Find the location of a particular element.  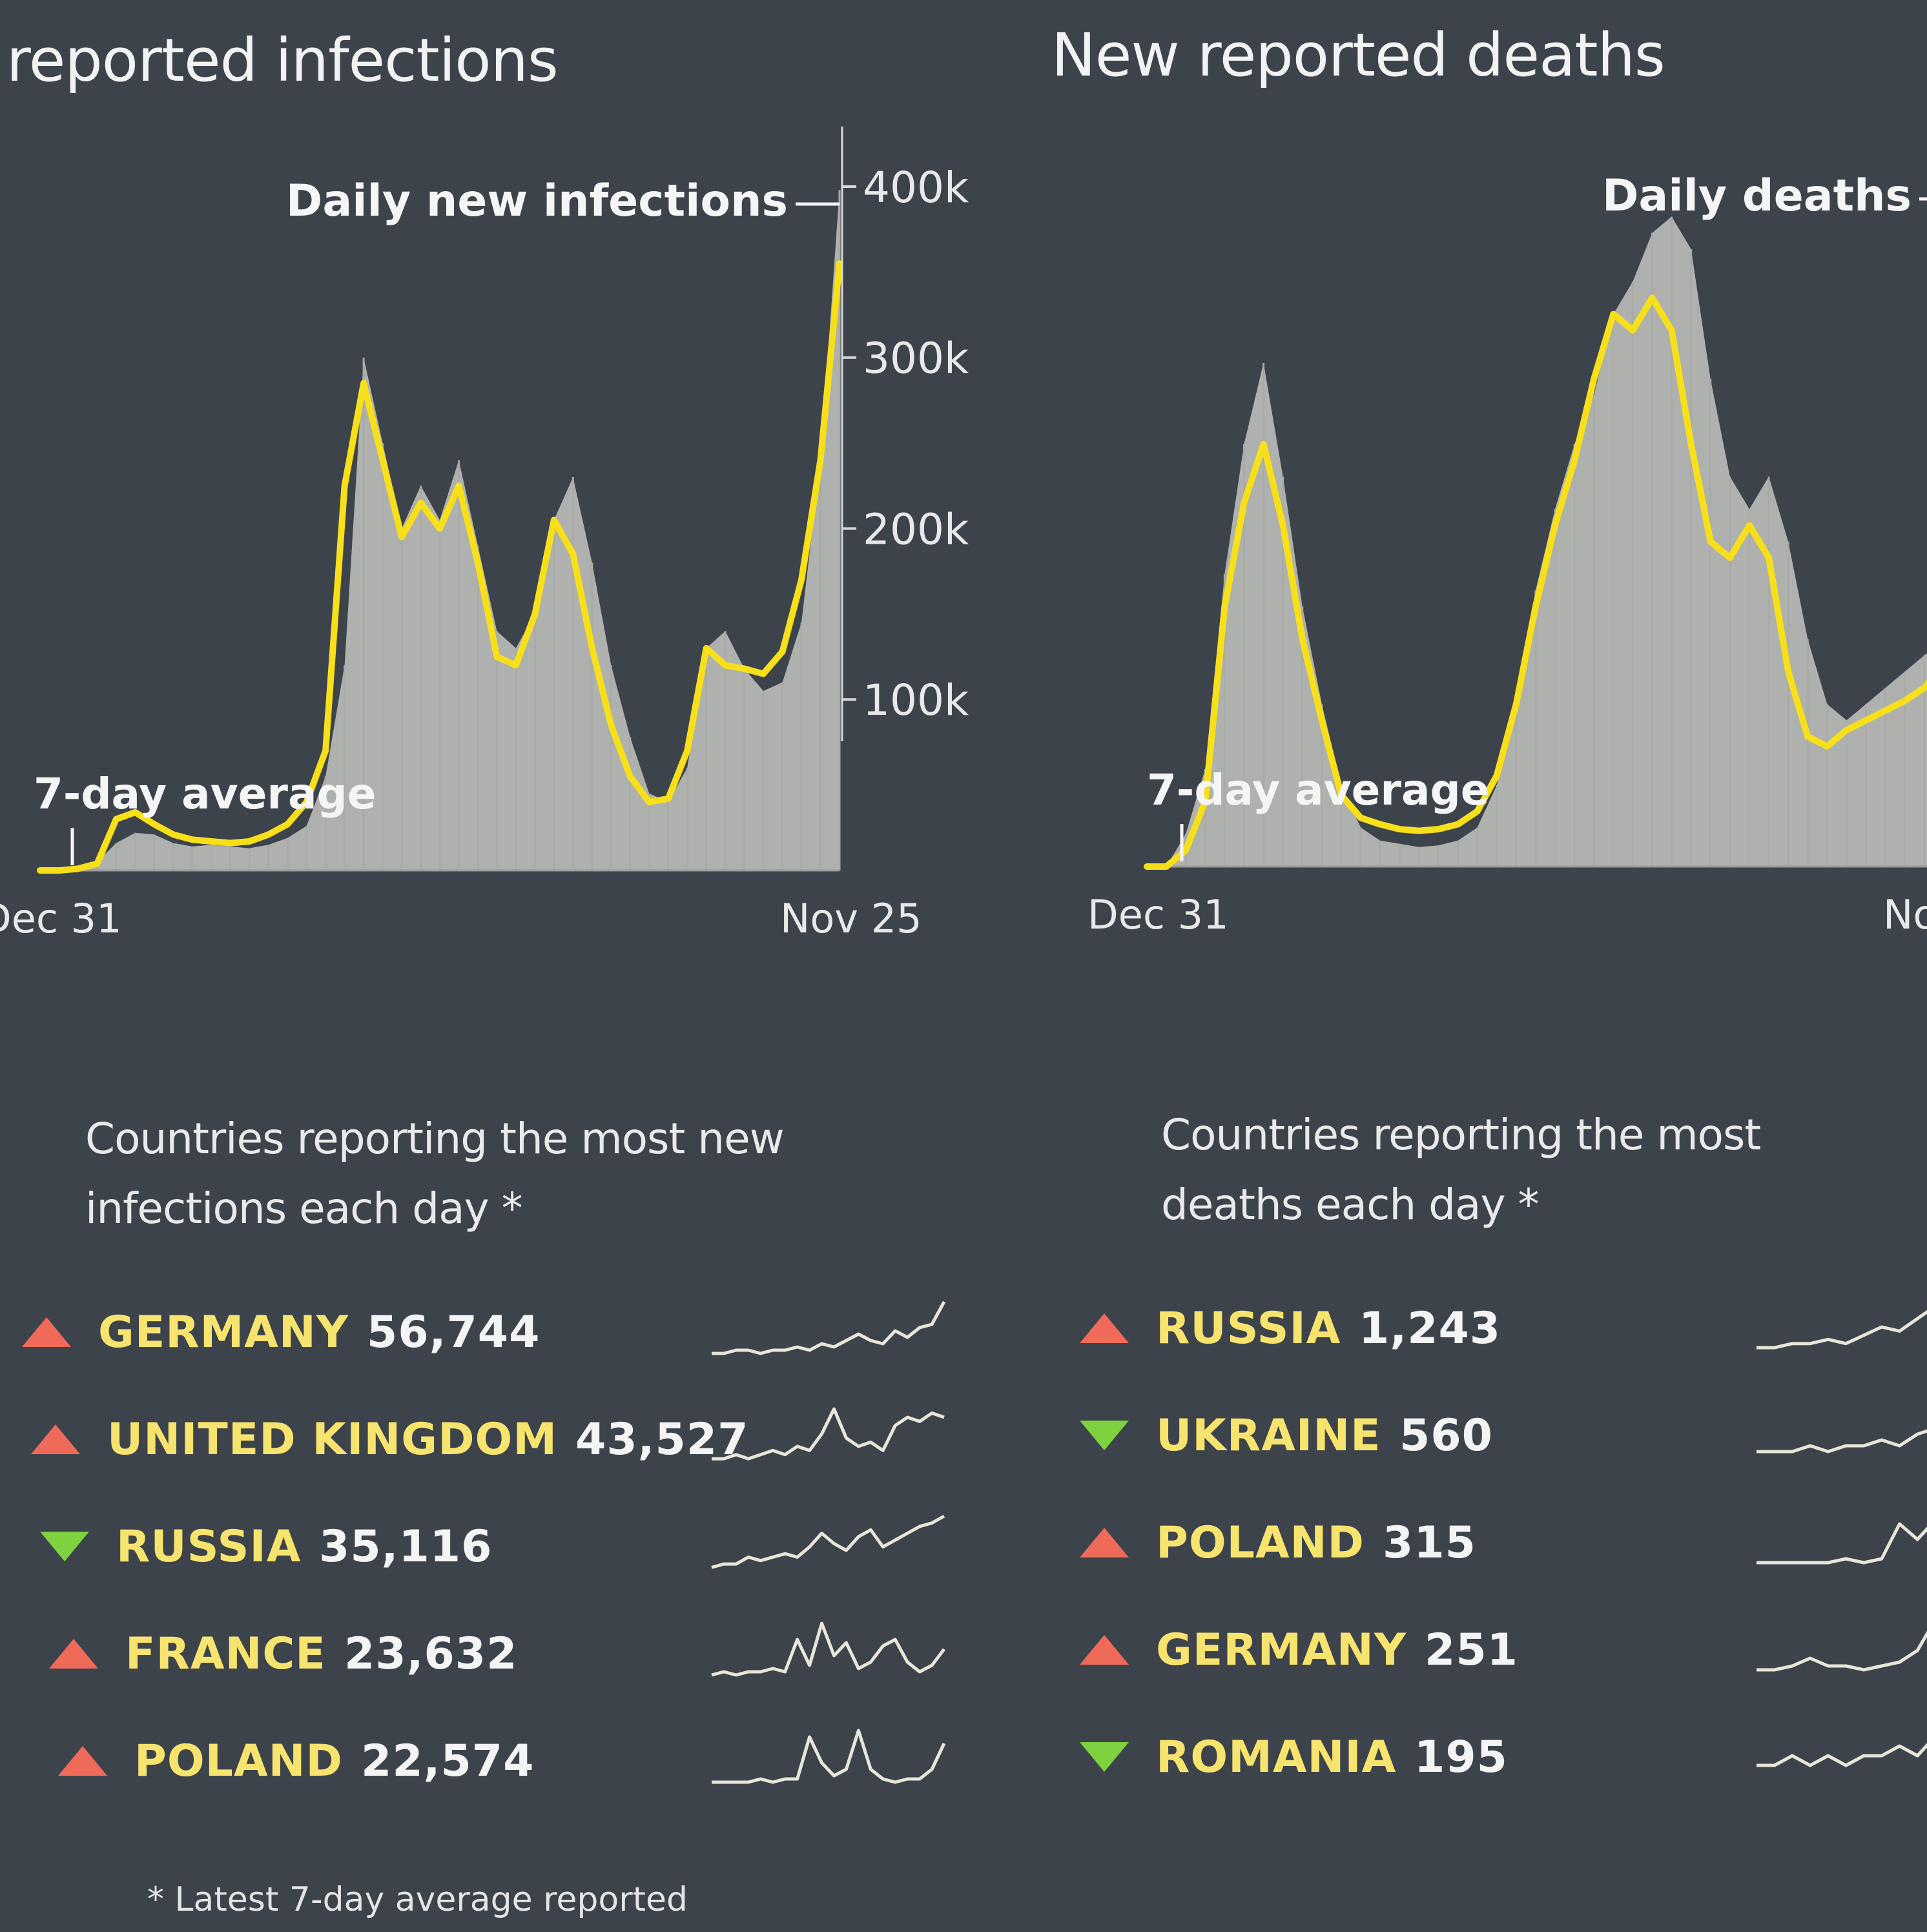

country-value: 22,574 is located at coordinates (448, 1762).